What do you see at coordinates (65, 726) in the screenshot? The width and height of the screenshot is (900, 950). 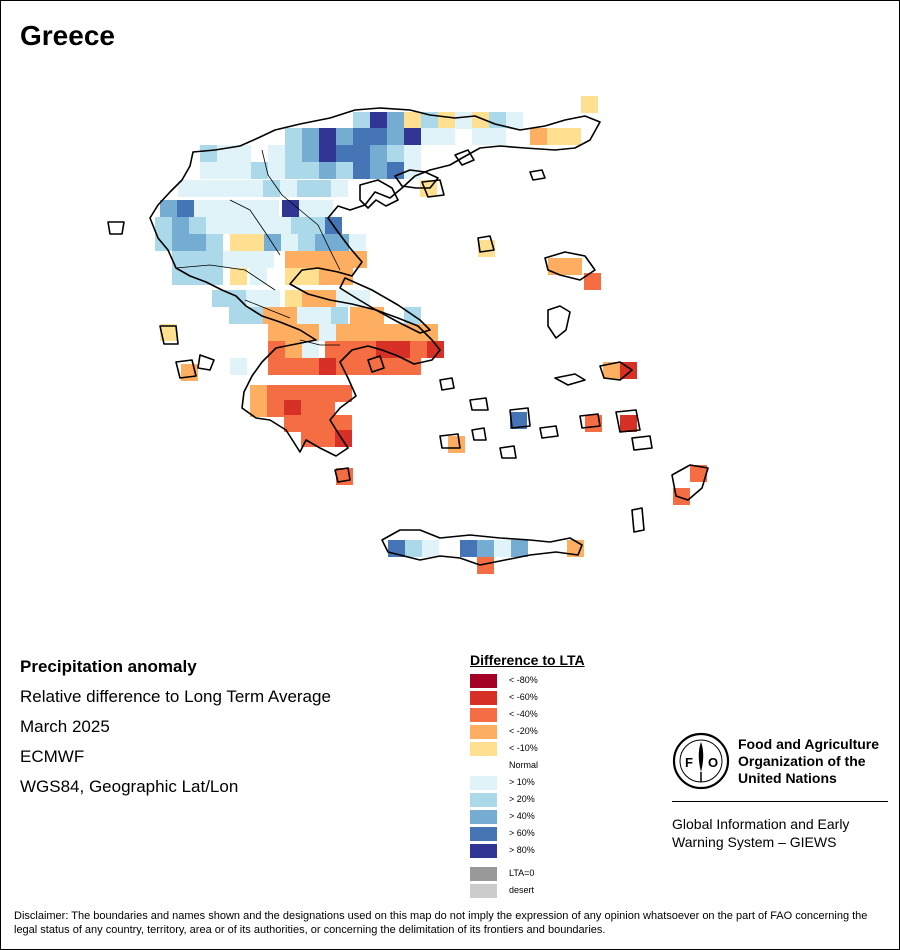 I see `info-period: March 2025` at bounding box center [65, 726].